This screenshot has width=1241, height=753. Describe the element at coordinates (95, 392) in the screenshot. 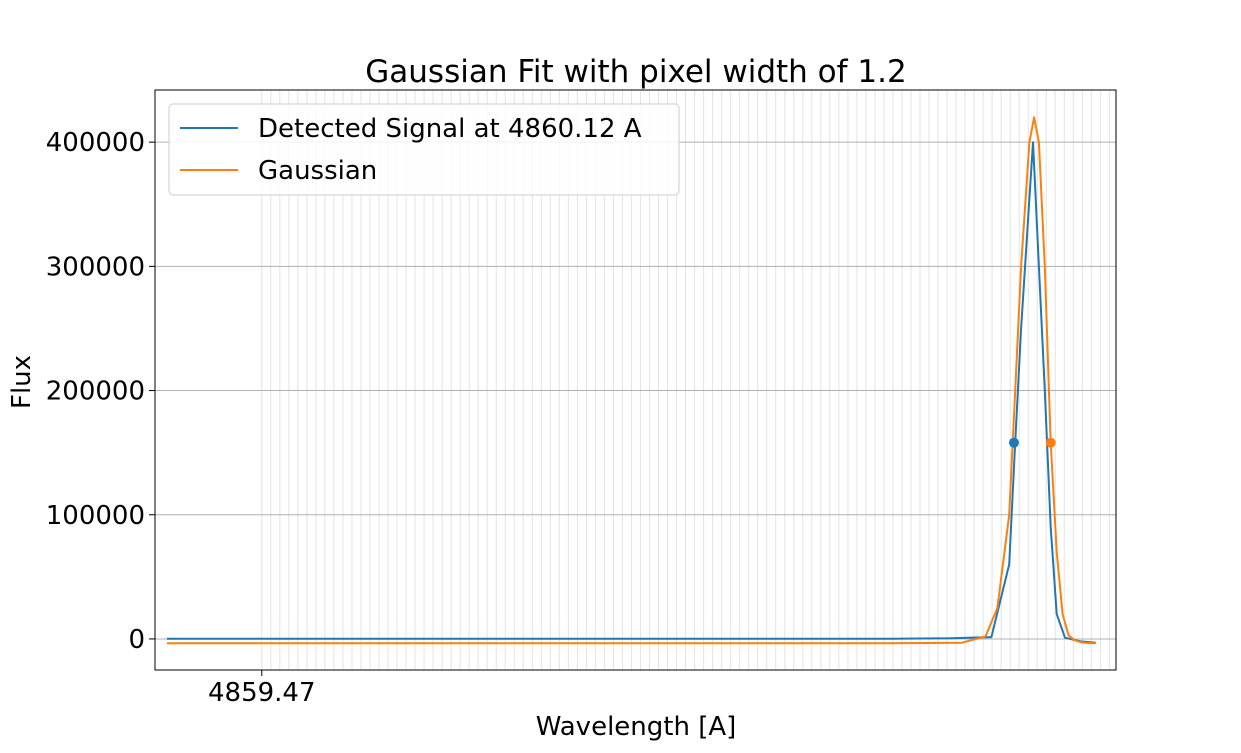

I see `y-tick-label: 200000` at that location.